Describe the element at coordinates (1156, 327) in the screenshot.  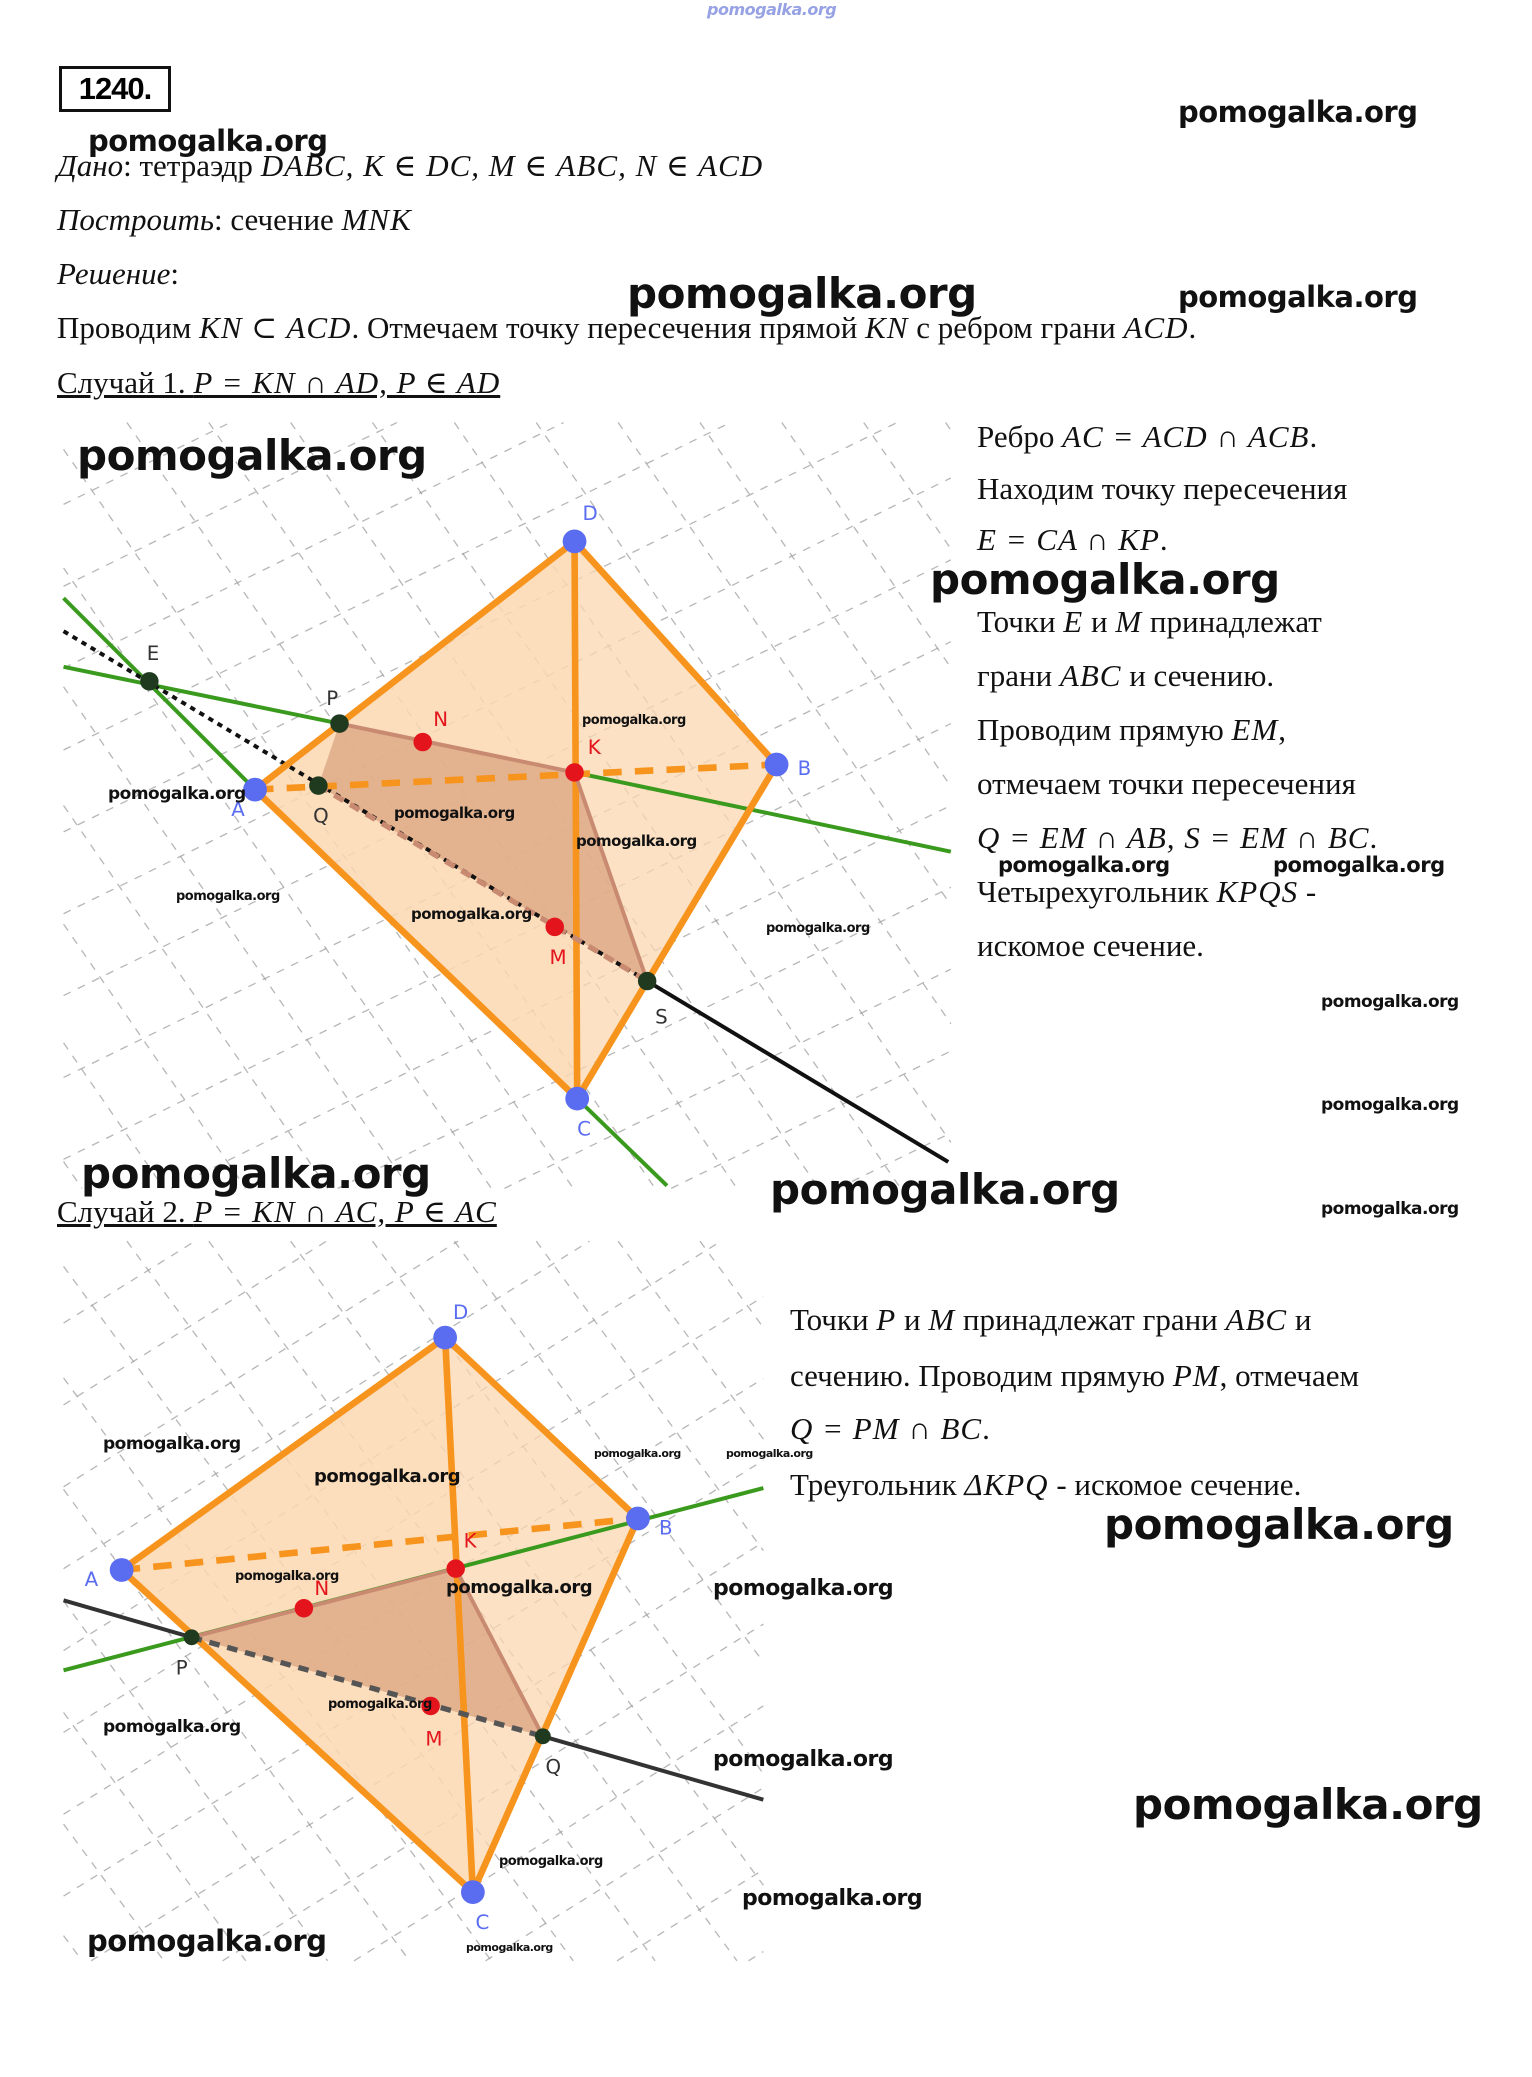
I see `math-expression: ACD` at that location.